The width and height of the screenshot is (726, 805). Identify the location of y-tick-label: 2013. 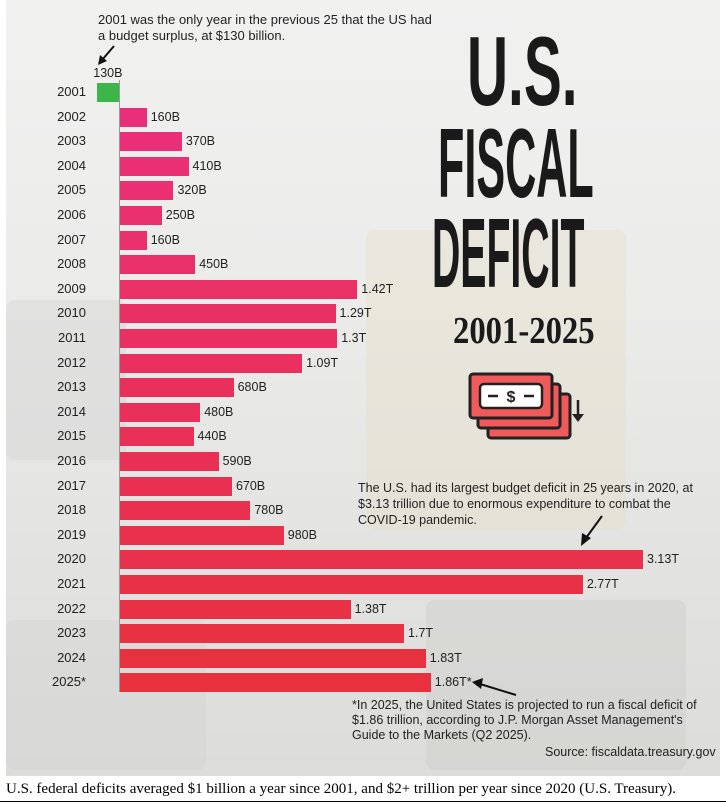
(71, 387).